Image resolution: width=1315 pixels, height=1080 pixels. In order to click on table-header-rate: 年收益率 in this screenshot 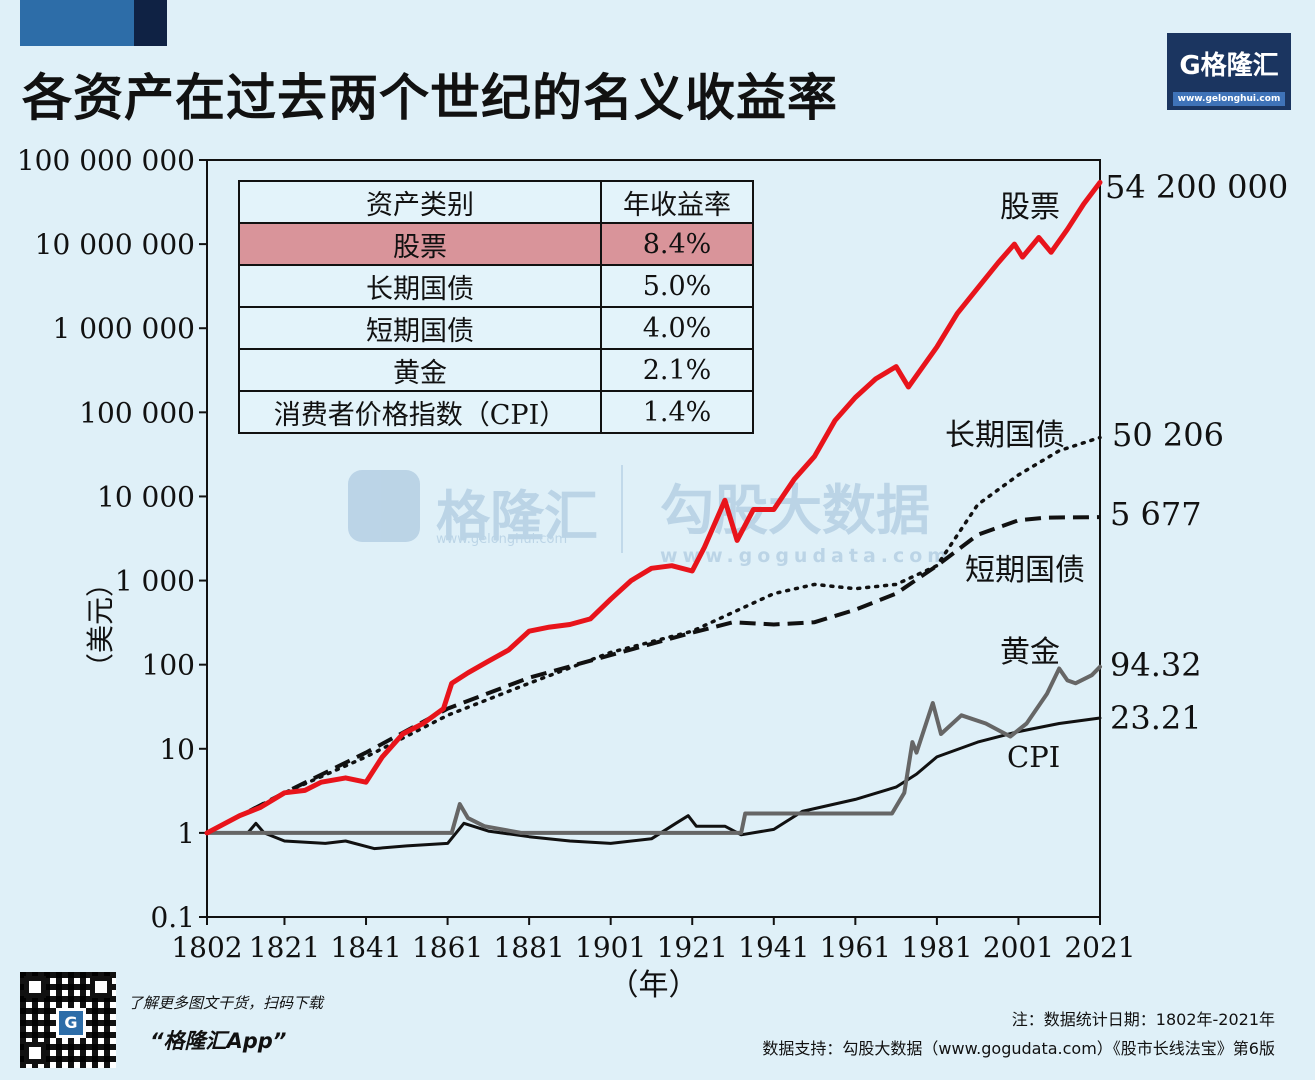, I will do `click(677, 202)`.